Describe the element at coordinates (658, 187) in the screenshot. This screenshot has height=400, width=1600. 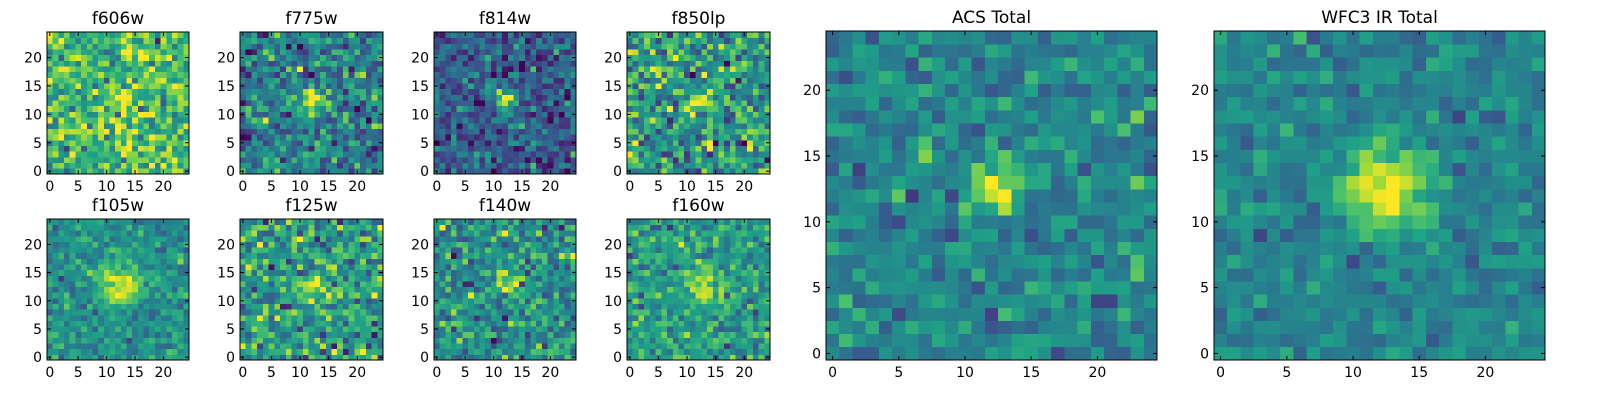
I see `x-tick-label: 5` at that location.